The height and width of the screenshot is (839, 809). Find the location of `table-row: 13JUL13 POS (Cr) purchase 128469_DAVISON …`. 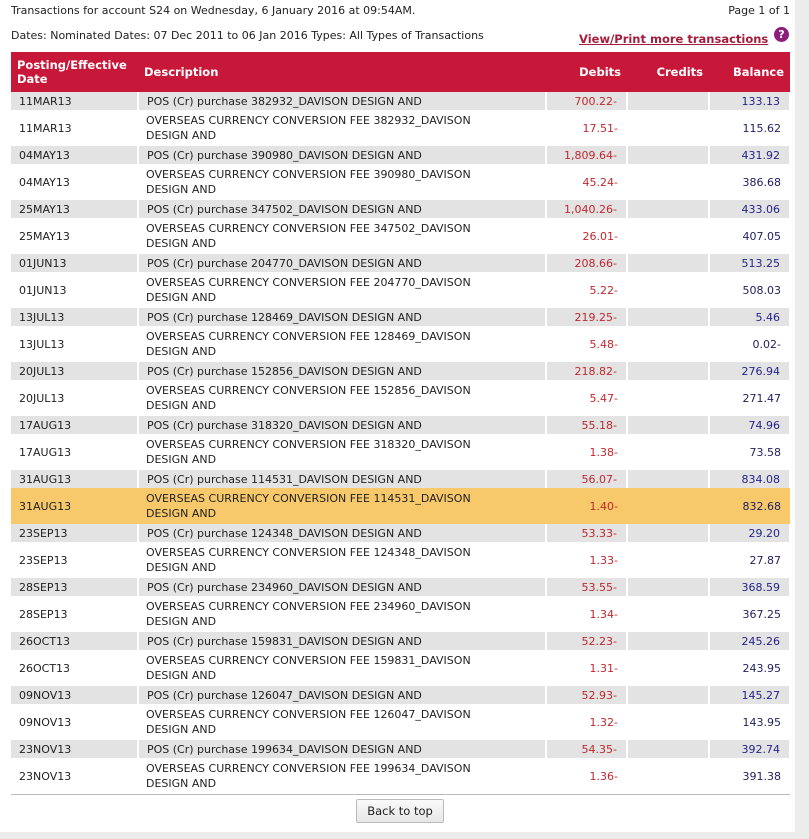

table-row: 13JUL13 POS (Cr) purchase 128469_DAVISON … is located at coordinates (401, 317).